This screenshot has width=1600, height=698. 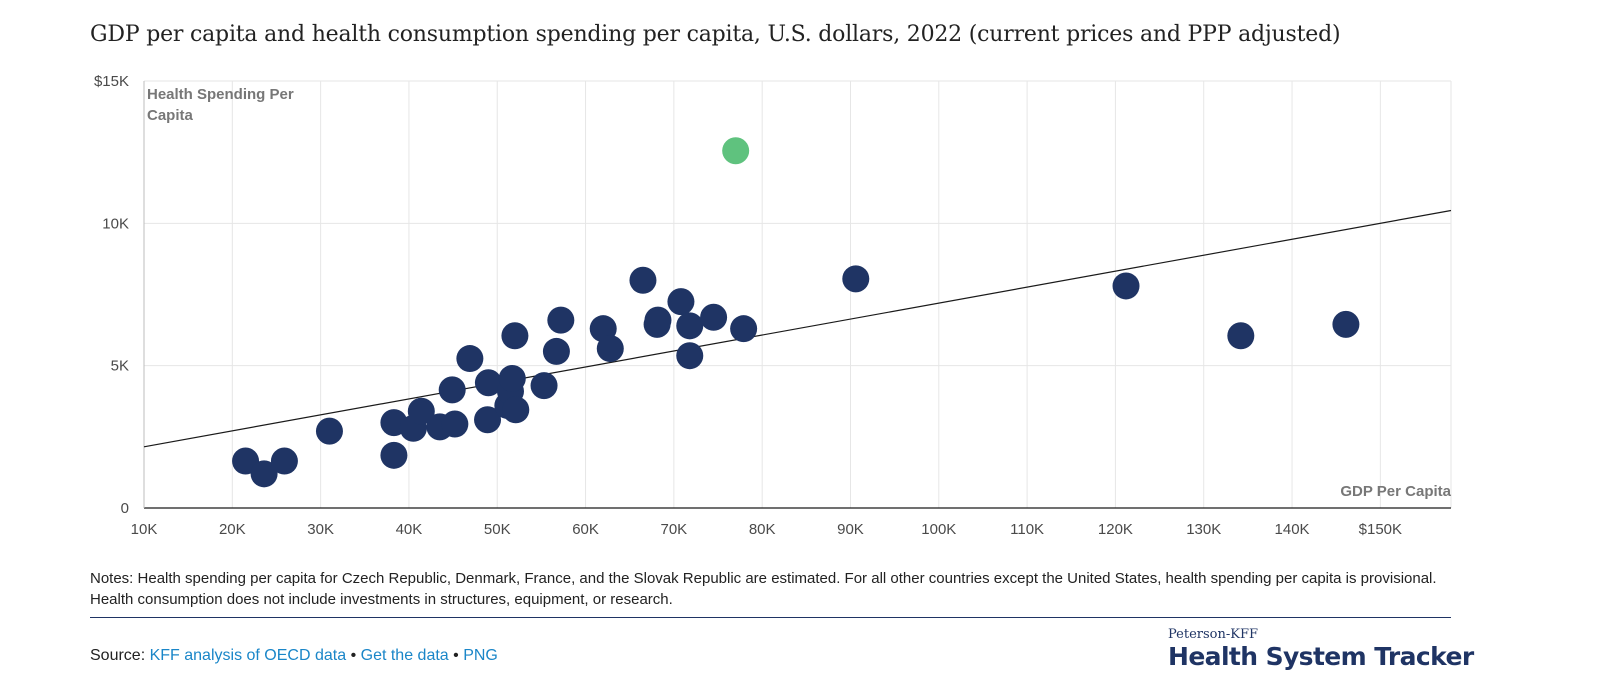 I want to click on y-tick-label: 0, so click(x=125, y=508).